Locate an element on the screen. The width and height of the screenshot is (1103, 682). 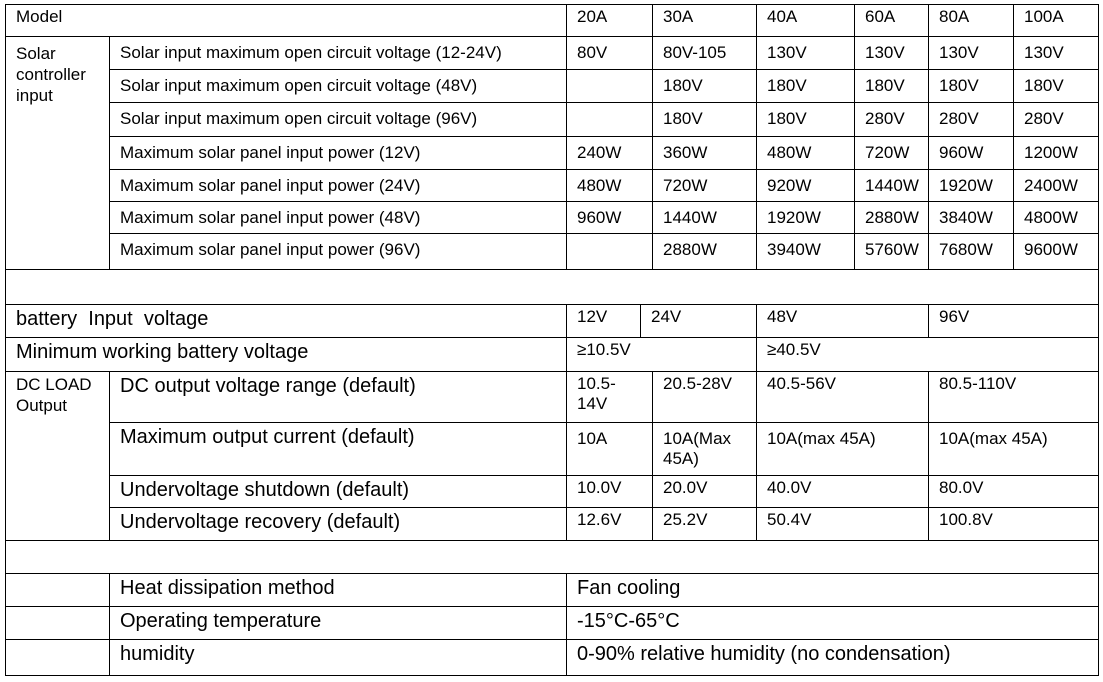
table-row: Operating temperature -15°C-65°C is located at coordinates (552, 623).